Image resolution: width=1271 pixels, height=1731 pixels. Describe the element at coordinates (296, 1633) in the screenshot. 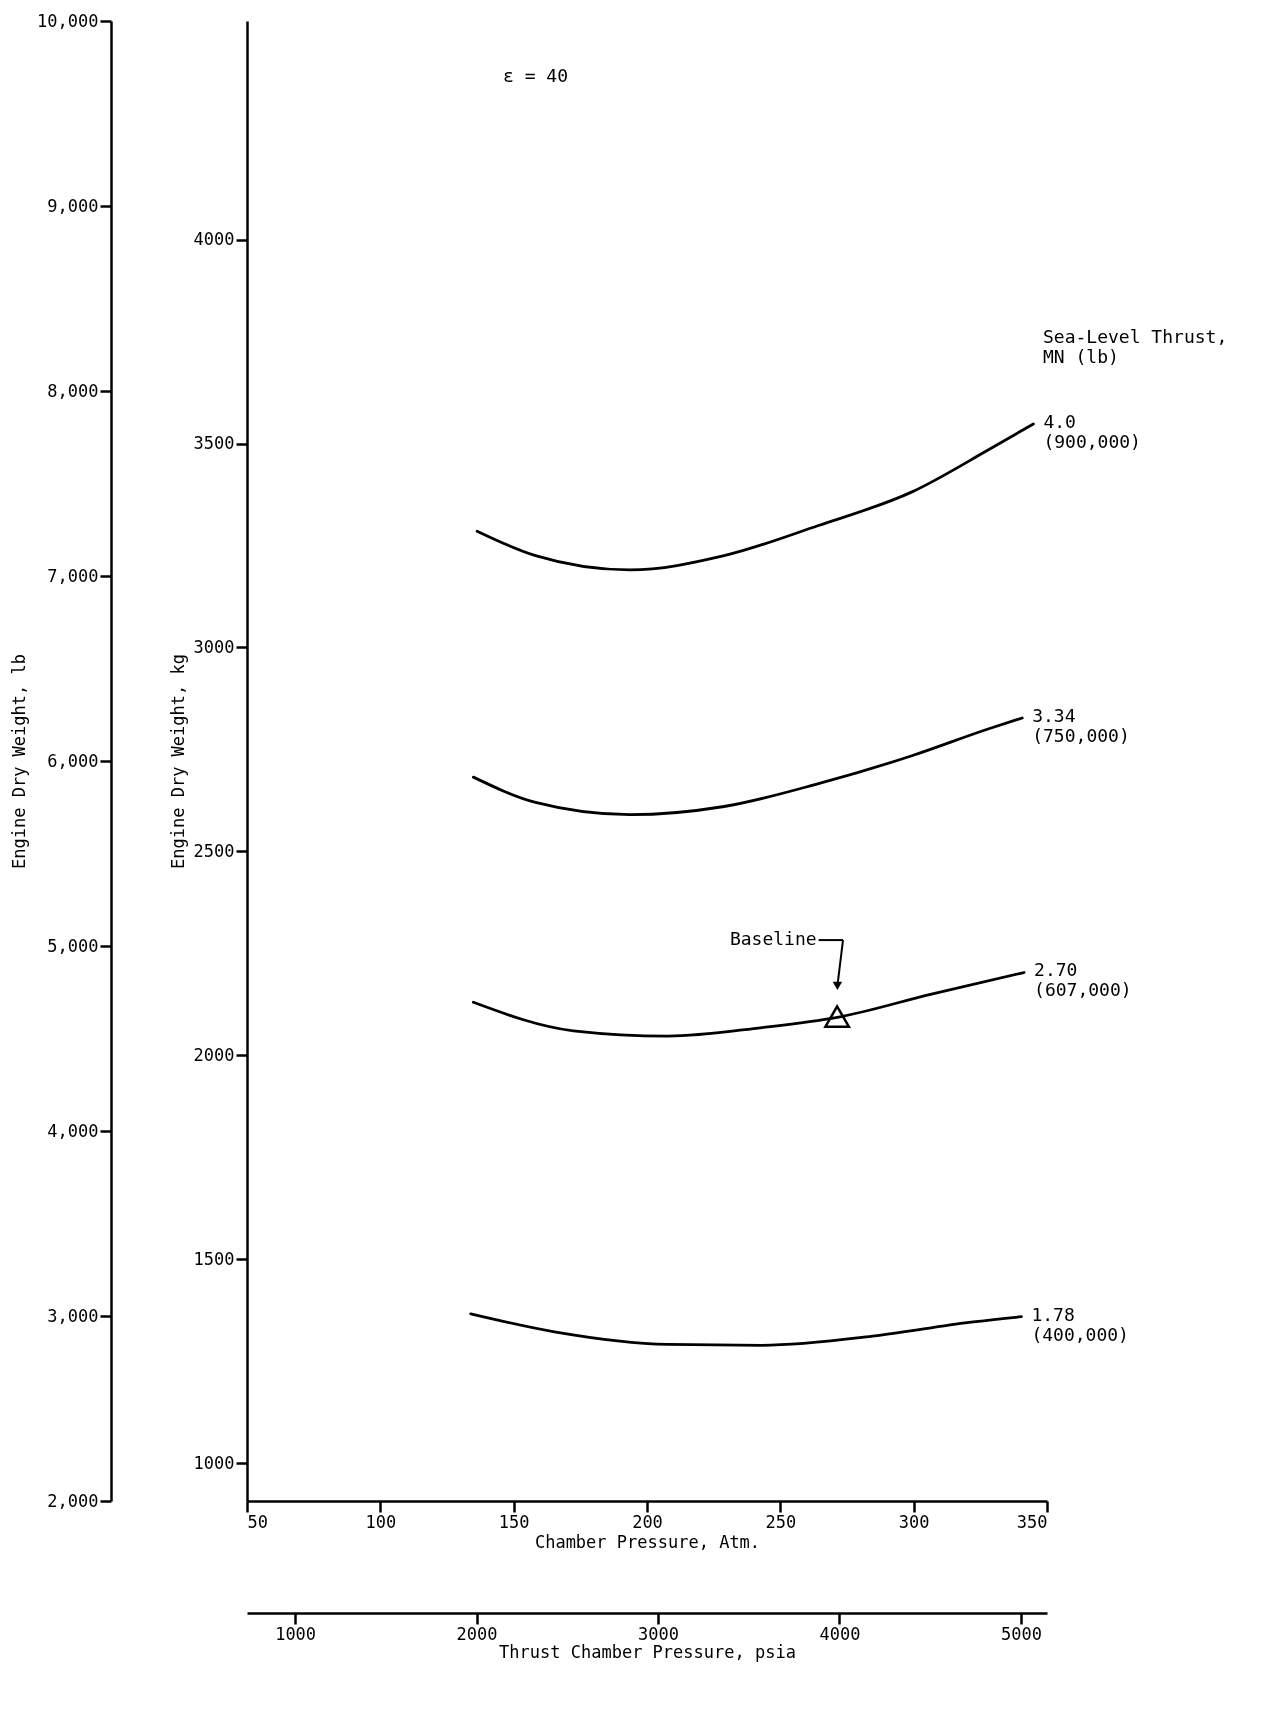

I see `x2-tick-label: 1000` at that location.